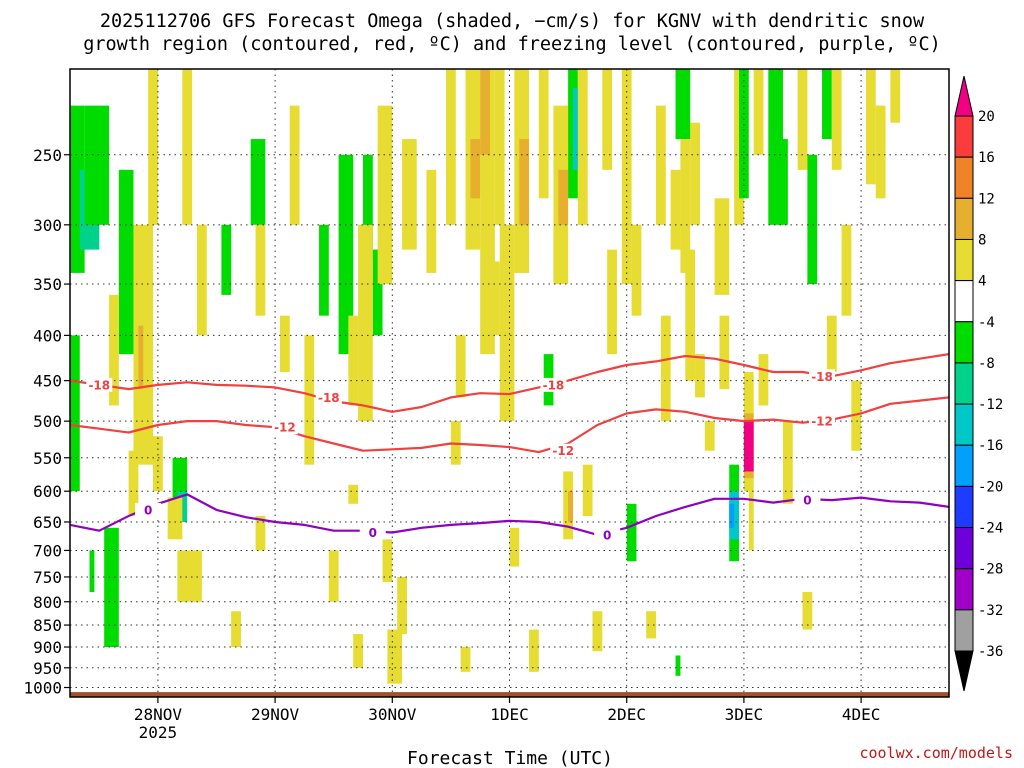 Image resolution: width=1024 pixels, height=768 pixels. What do you see at coordinates (47, 550) in the screenshot?
I see `y-tick-label: 700` at bounding box center [47, 550].